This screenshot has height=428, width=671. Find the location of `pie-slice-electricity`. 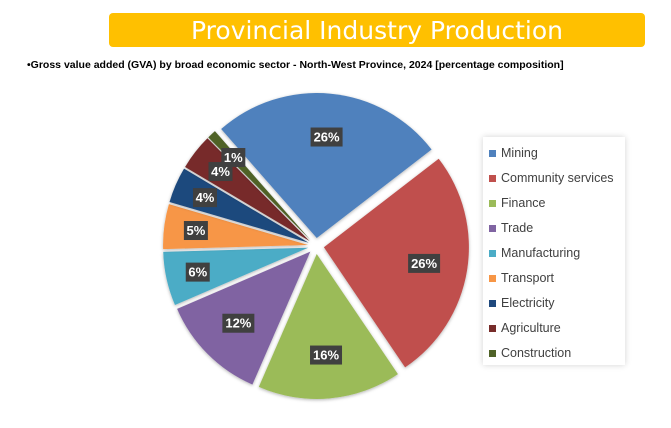

pie-slice-electricity is located at coordinates (239, 205).